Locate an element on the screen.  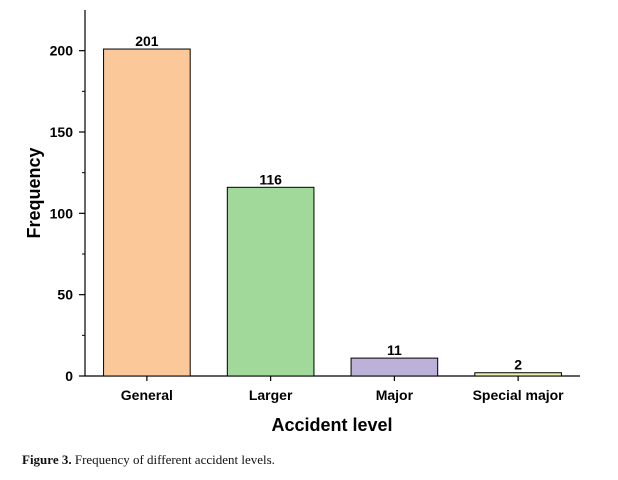
caption-label: Figure 3. is located at coordinates (47, 459).